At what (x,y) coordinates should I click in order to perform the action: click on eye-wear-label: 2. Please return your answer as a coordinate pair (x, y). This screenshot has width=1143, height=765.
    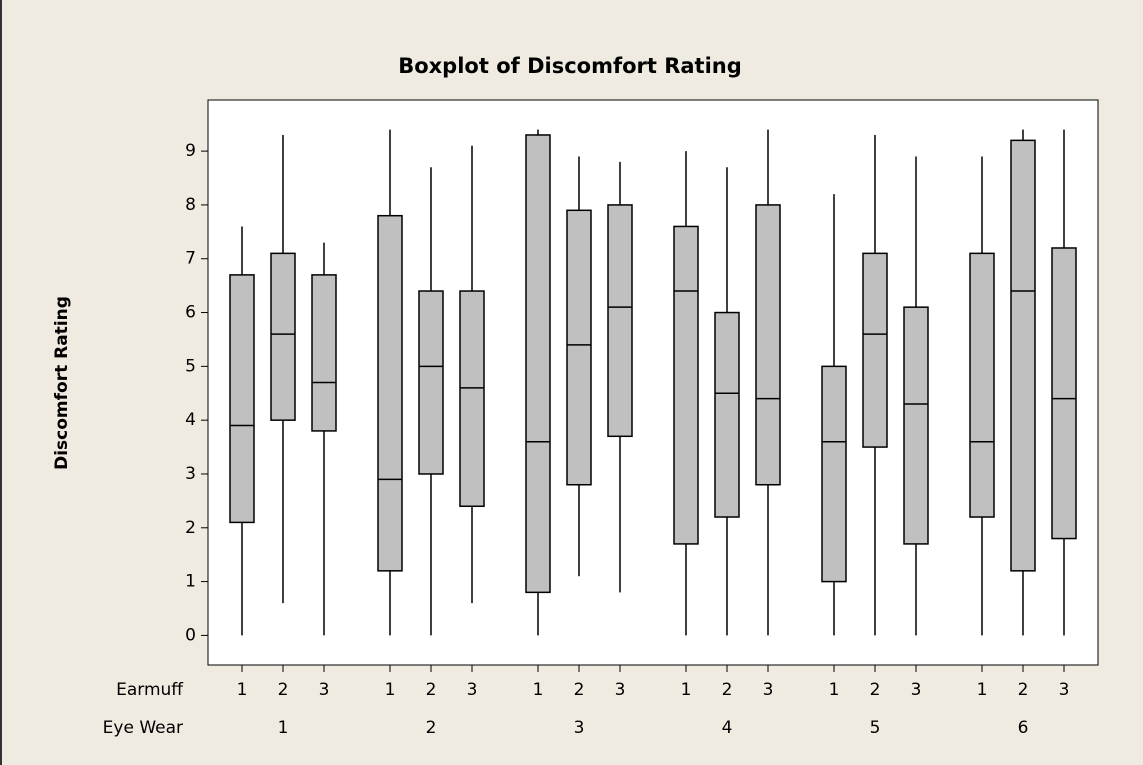
    Looking at the image, I should click on (431, 728).